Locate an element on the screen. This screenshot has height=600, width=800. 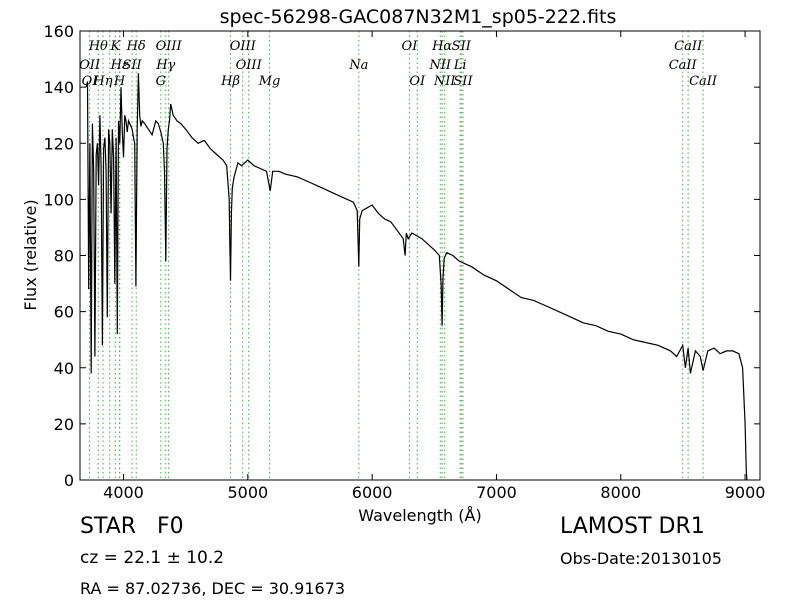
line-label-lines_mid-1: Hε is located at coordinates (119, 65).